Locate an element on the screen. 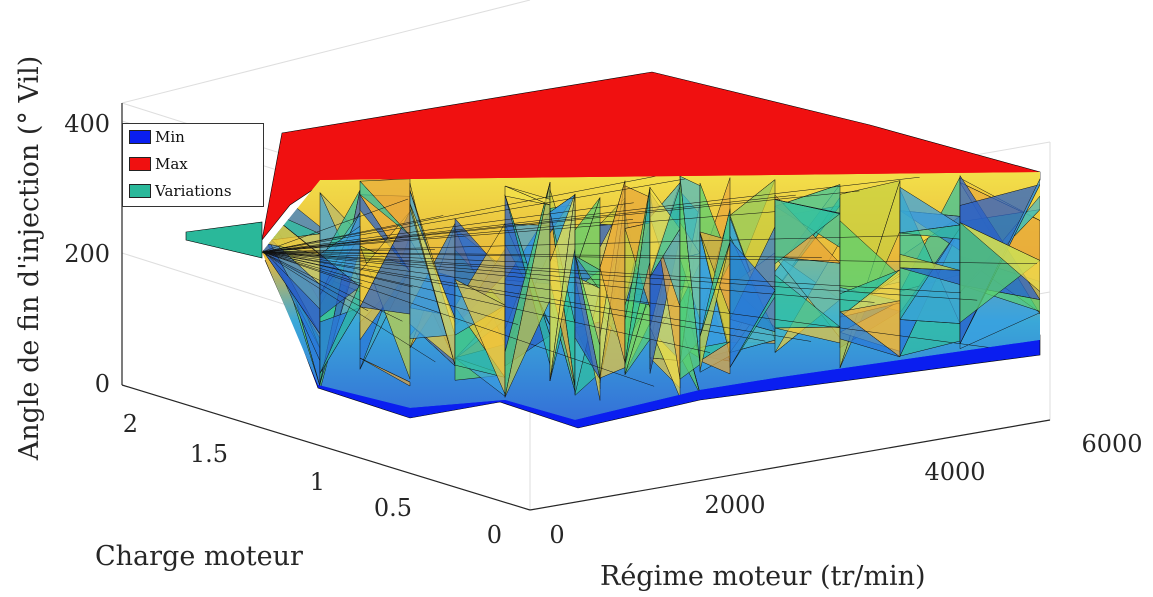 Image resolution: width=1153 pixels, height=597 pixels. z-tick-label: 400 is located at coordinates (87, 124).